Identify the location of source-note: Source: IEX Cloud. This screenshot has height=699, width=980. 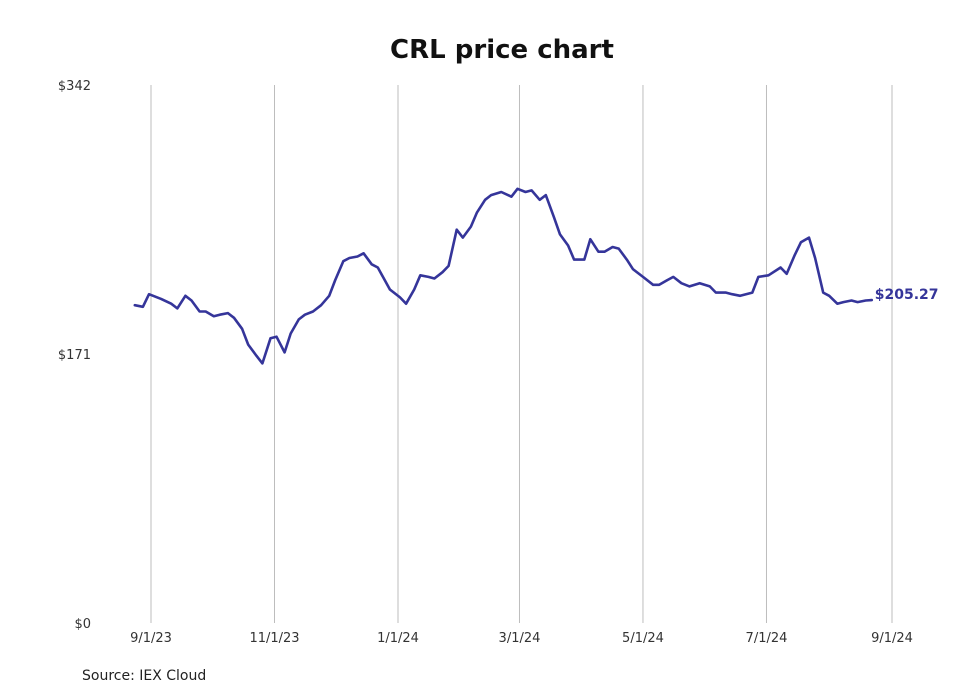
(144, 676).